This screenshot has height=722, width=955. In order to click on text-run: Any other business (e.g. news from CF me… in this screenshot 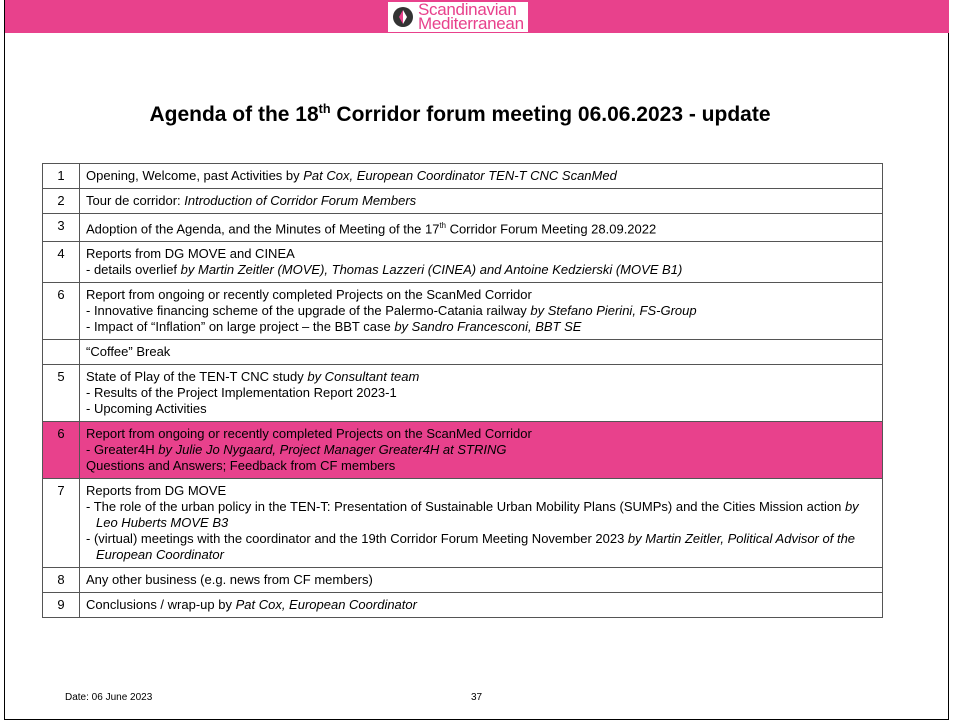, I will do `click(229, 580)`.